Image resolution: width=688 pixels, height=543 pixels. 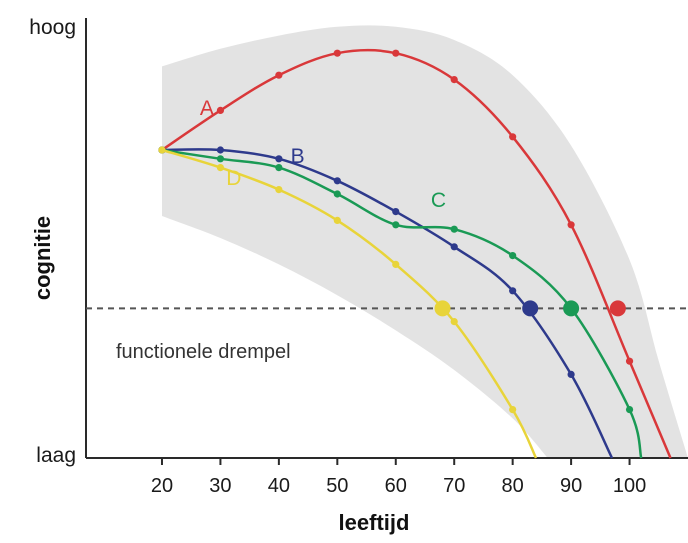 I want to click on threshold-label: functionele drempel, so click(x=203, y=352).